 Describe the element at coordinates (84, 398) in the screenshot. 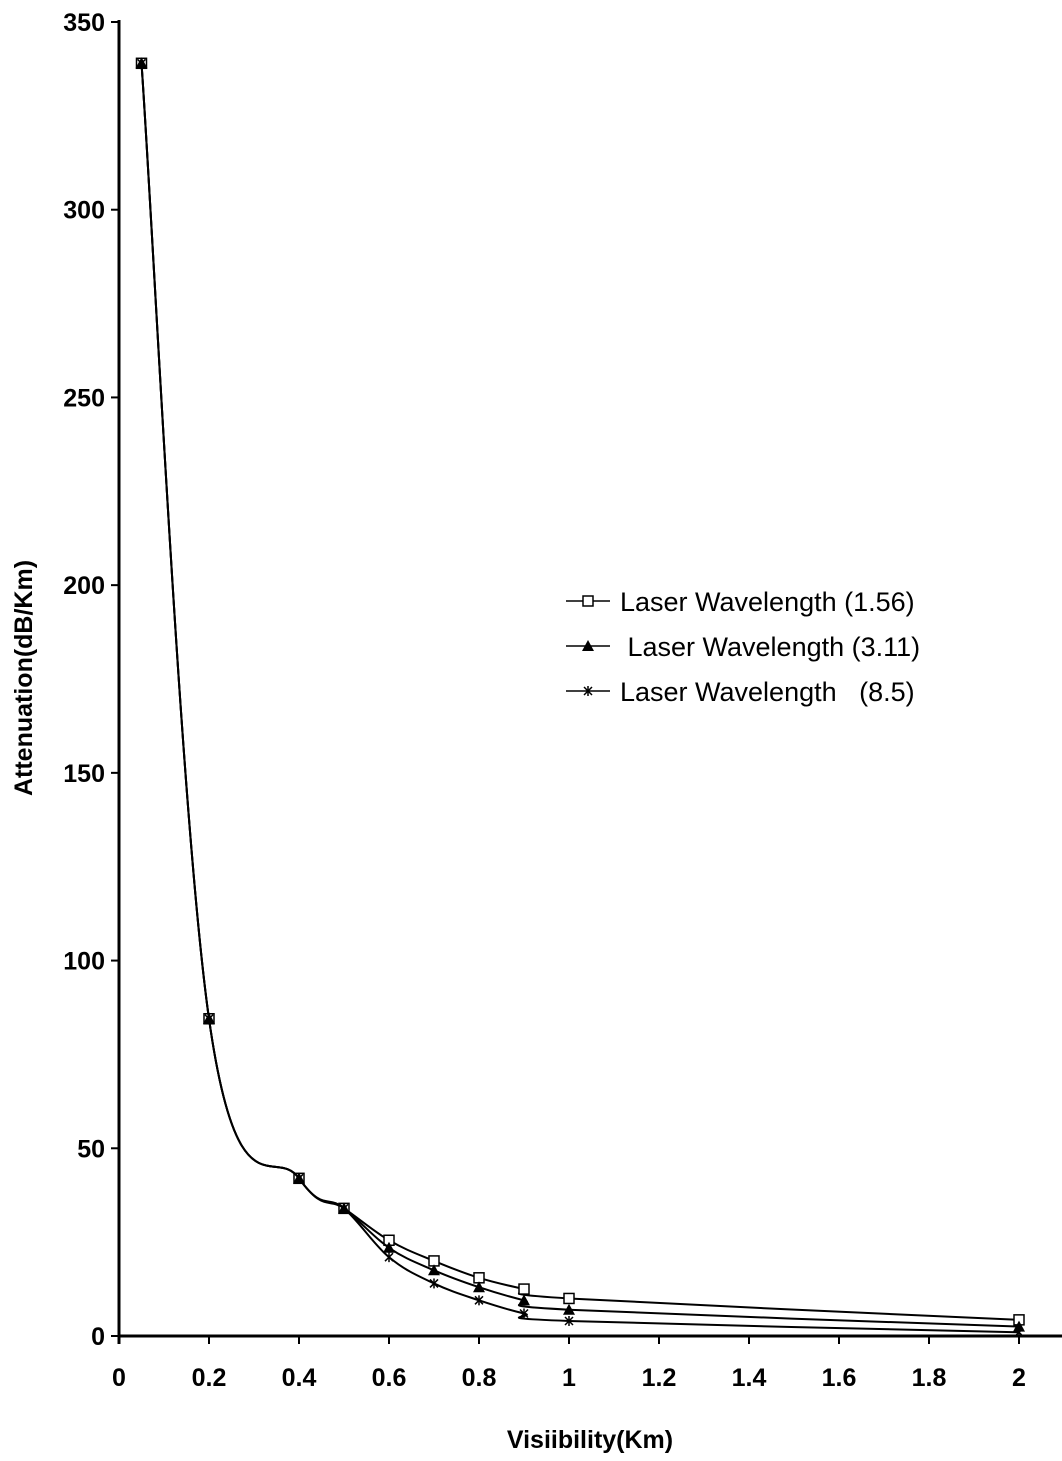

I see `y-tick-label: 250` at that location.